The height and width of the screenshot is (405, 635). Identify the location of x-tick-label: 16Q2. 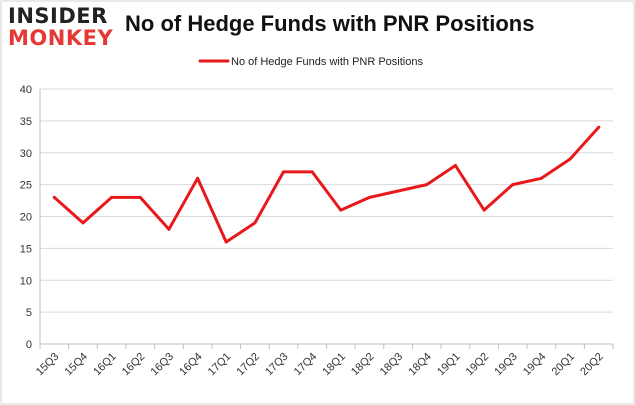
(134, 365).